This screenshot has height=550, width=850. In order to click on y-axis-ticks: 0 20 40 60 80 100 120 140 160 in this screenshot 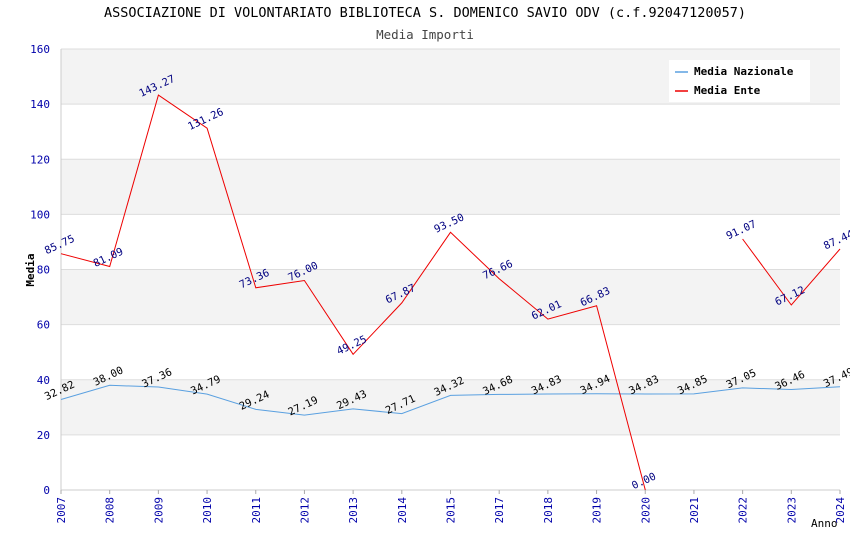, I will do `click(40, 270)`.